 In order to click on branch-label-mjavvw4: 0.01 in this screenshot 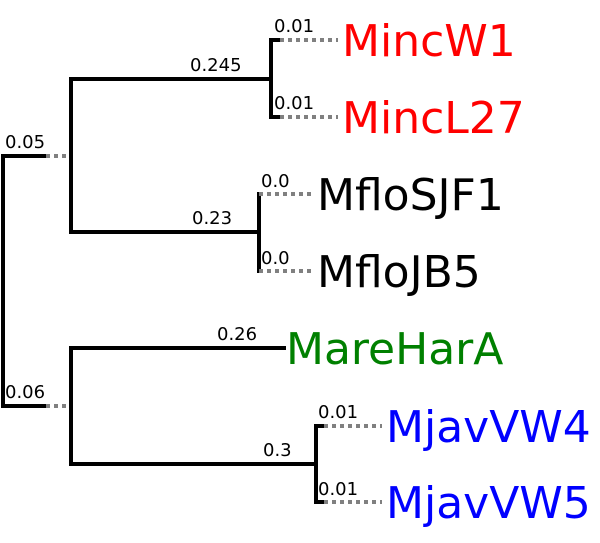, I will do `click(338, 412)`.